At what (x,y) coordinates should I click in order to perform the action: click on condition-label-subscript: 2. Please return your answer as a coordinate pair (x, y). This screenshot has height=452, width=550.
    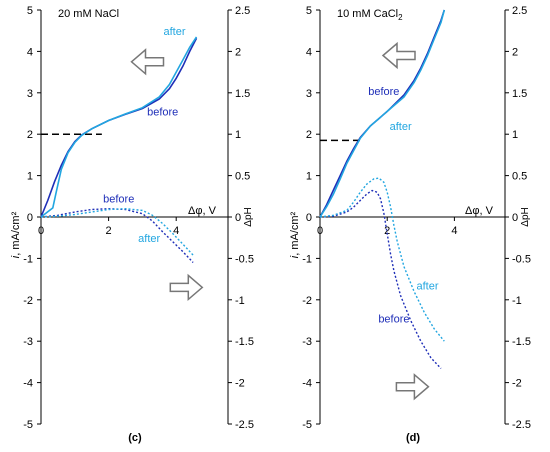
    Looking at the image, I should click on (400, 17).